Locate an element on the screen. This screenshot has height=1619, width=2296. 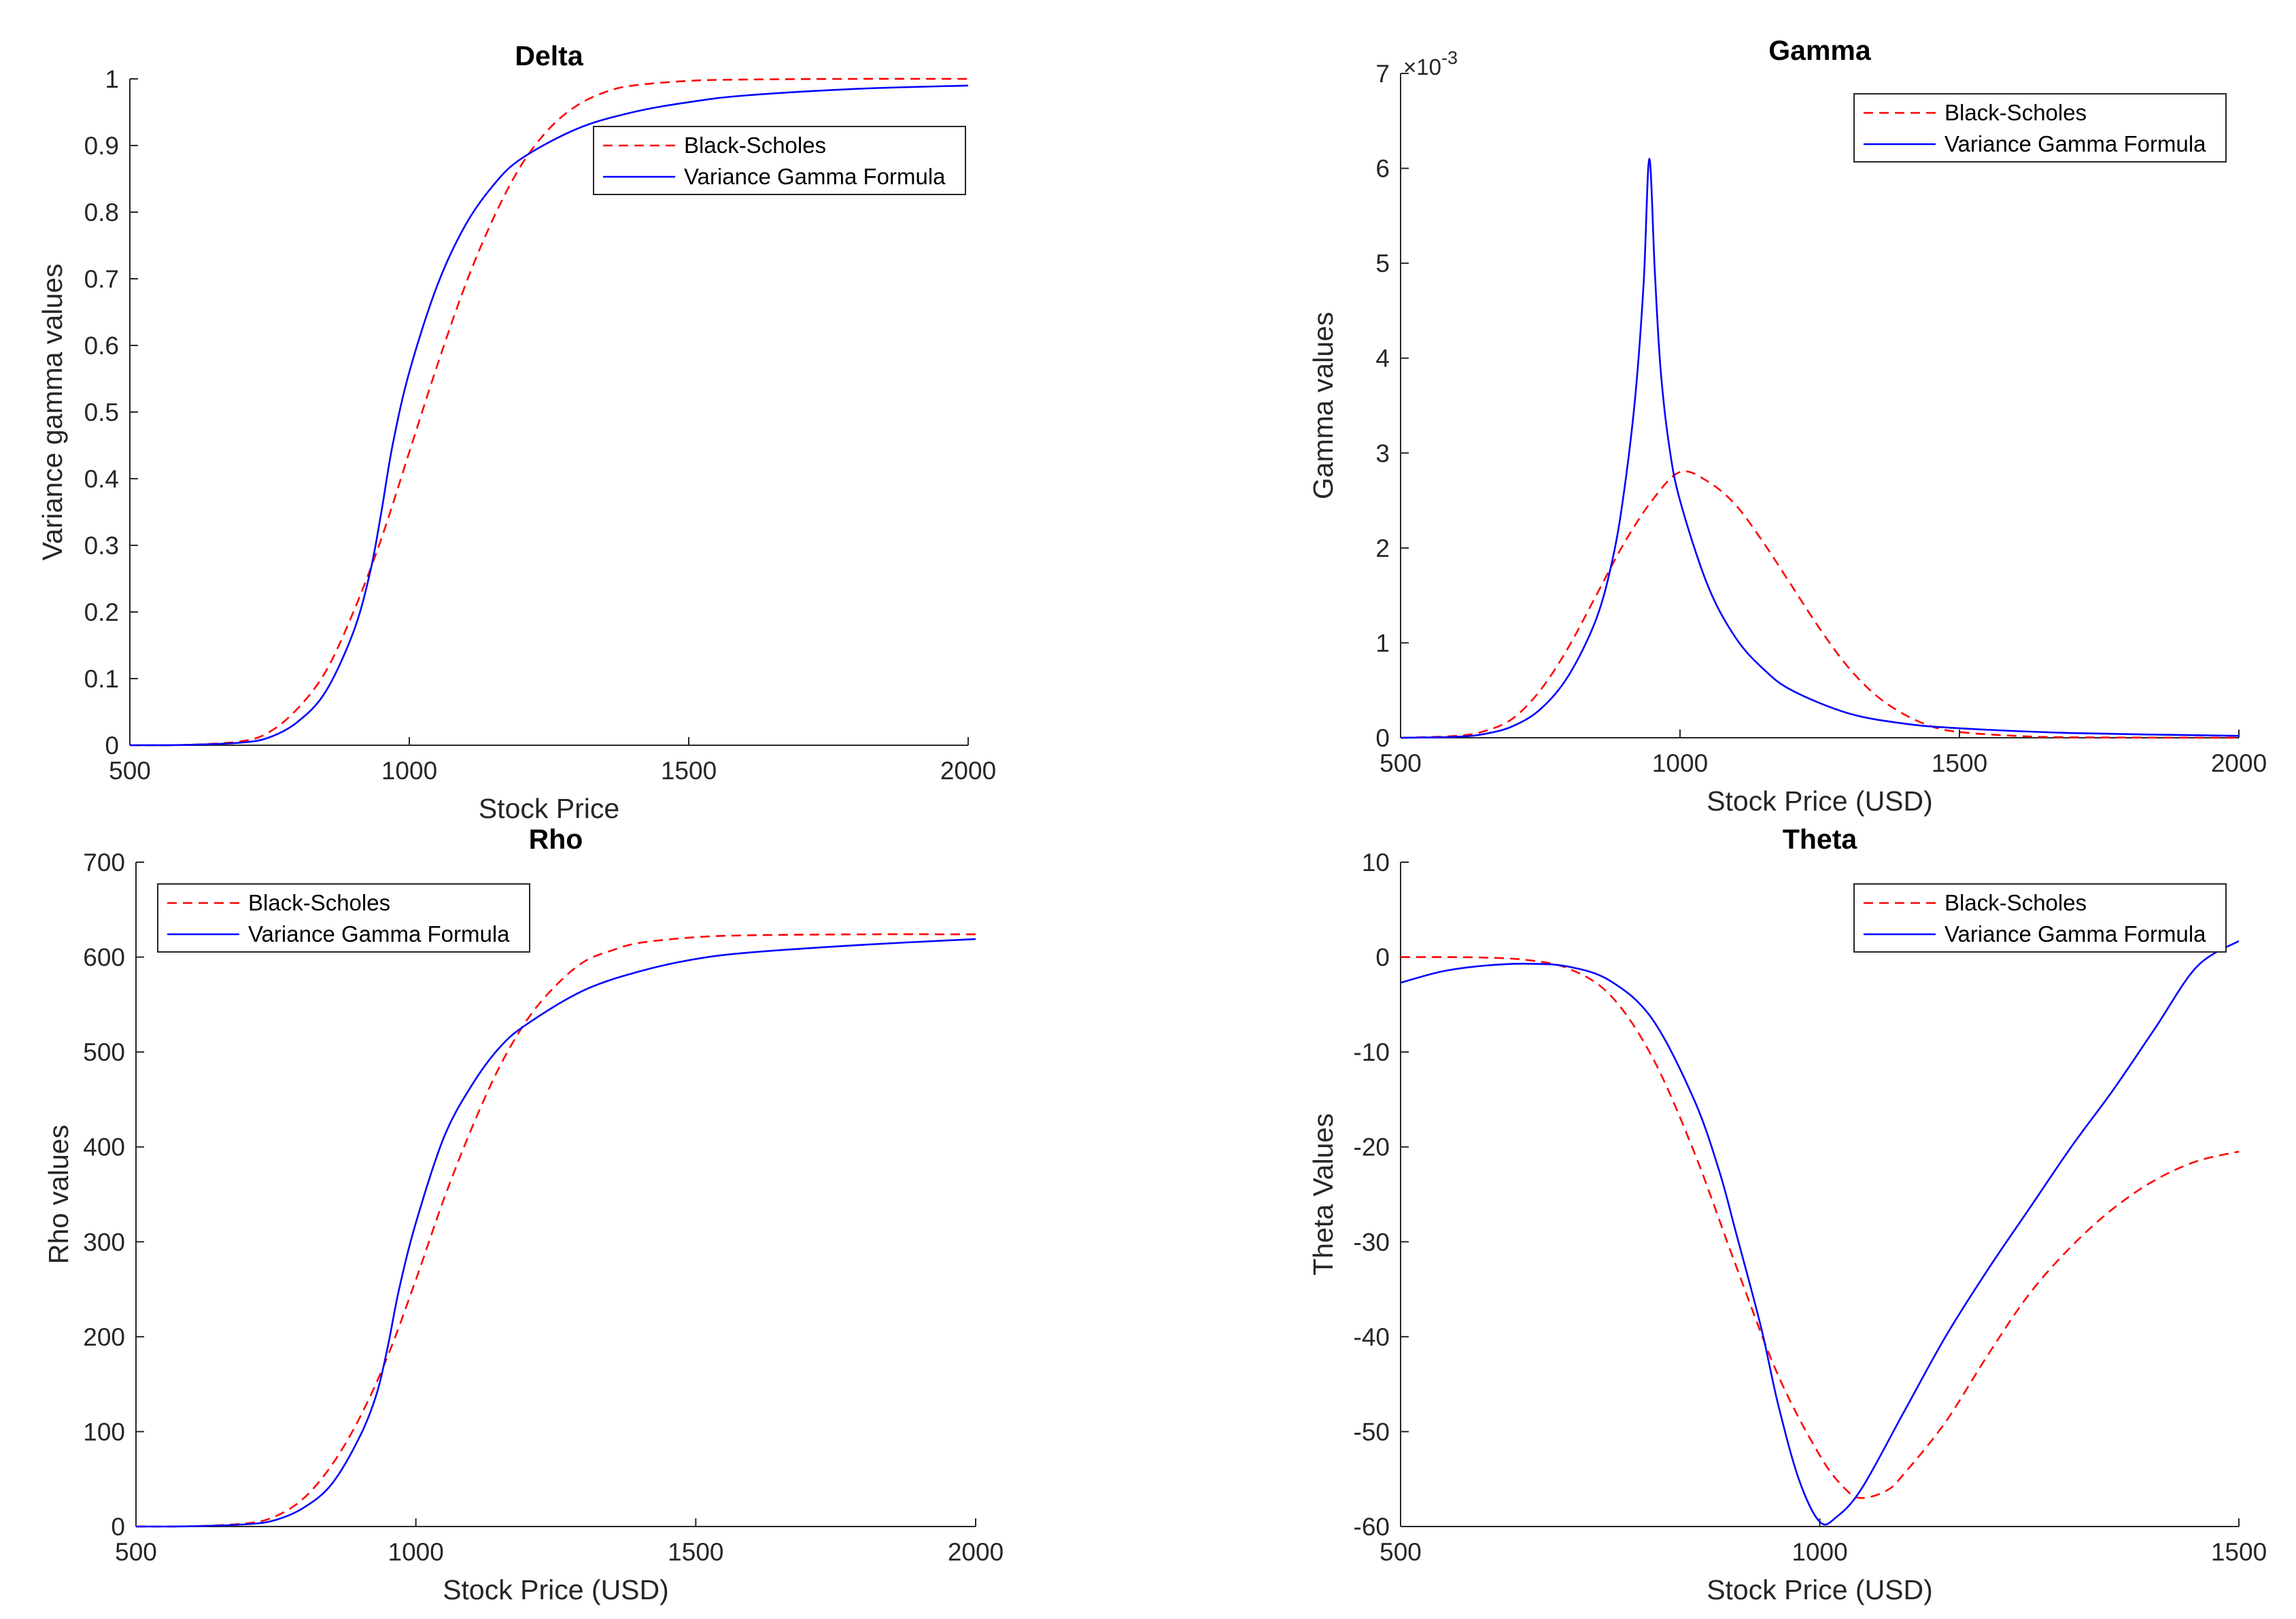
rho-y-tick-label: 400 is located at coordinates (104, 1147).